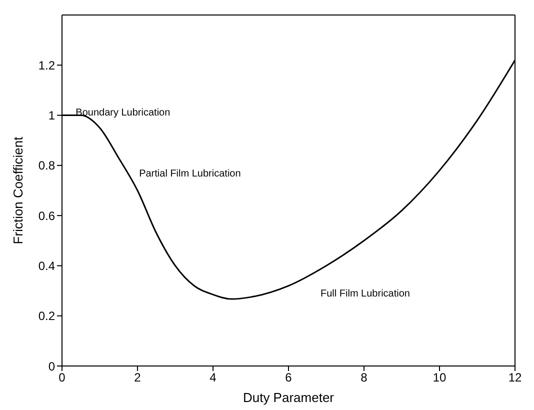 The width and height of the screenshot is (534, 410). What do you see at coordinates (18, 190) in the screenshot?
I see `y-axis-title: Friction Coefficient` at bounding box center [18, 190].